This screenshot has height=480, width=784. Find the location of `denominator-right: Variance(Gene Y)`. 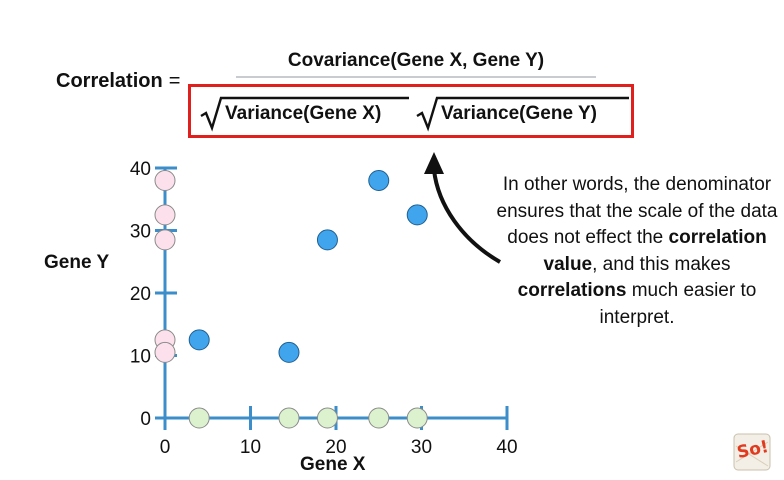

denominator-right: Variance(Gene Y) is located at coordinates (519, 113).